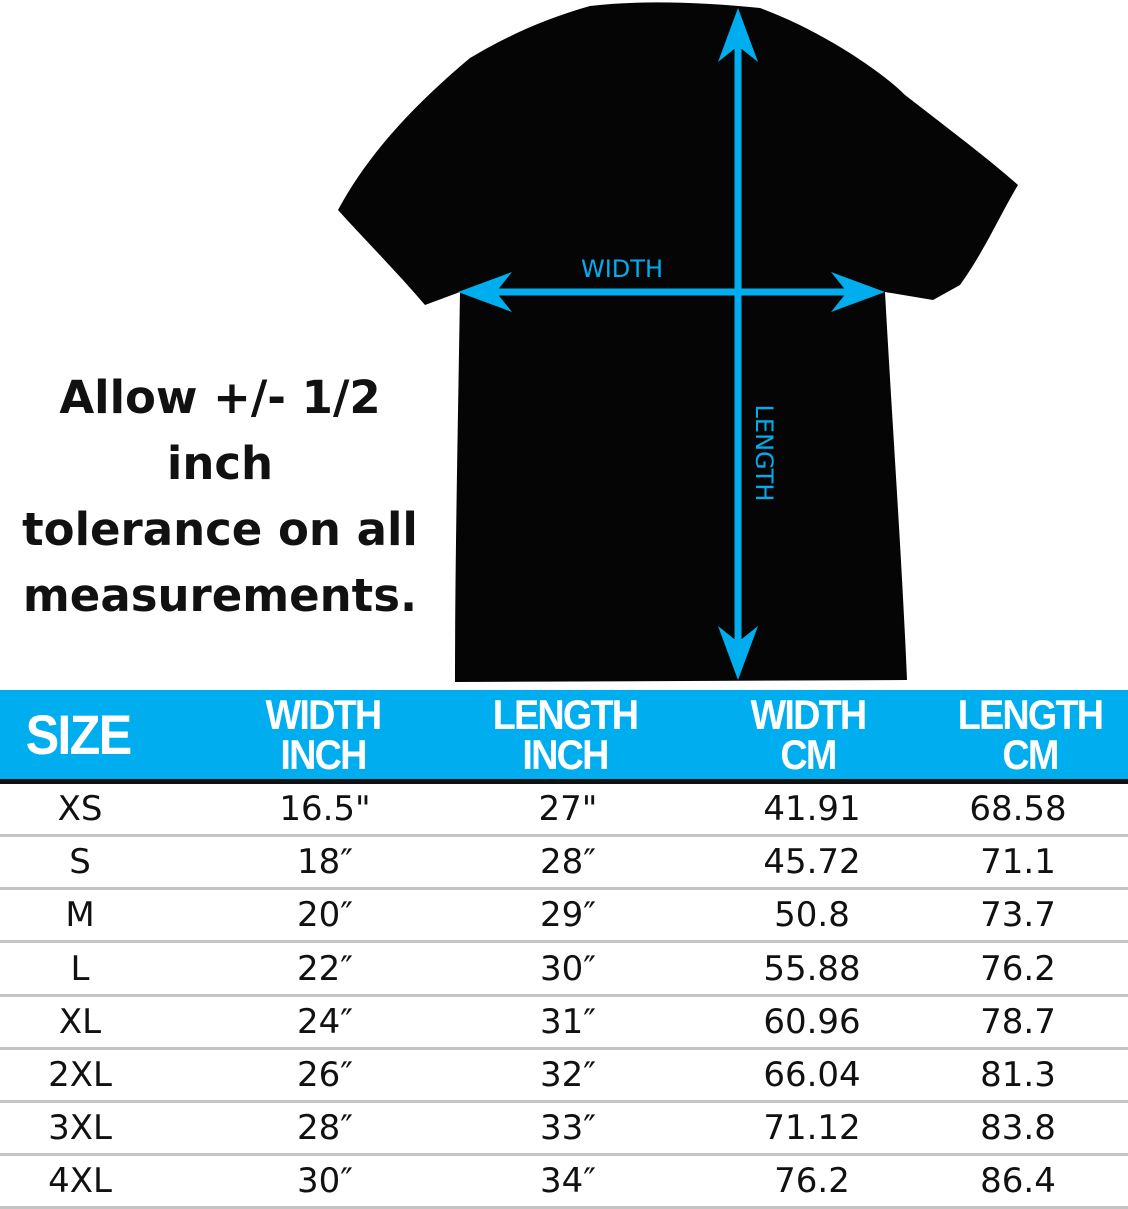 The image size is (1128, 1209). I want to click on table-cell: XL, so click(80, 1021).